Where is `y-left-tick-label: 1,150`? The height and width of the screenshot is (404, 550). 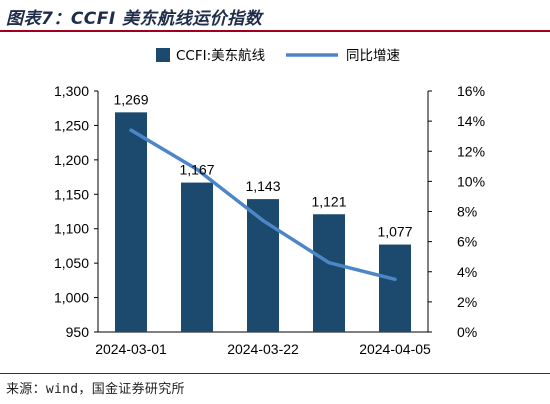 y-left-tick-label: 1,150 is located at coordinates (71, 194).